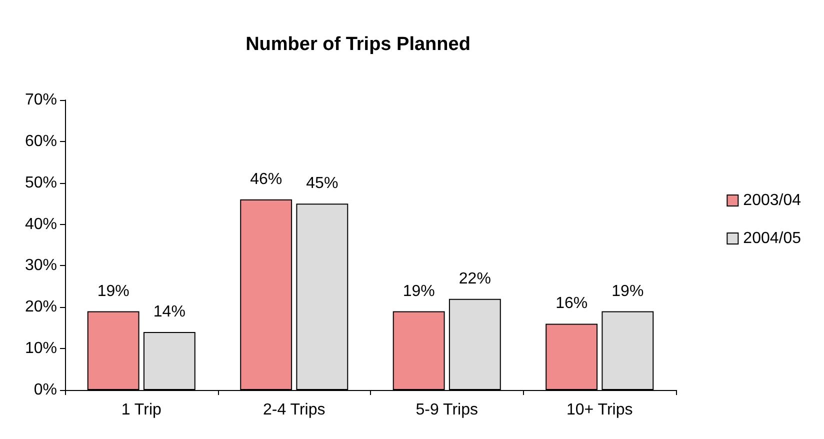 This screenshot has height=439, width=824. What do you see at coordinates (40, 349) in the screenshot?
I see `y-tick-label: 10%` at bounding box center [40, 349].